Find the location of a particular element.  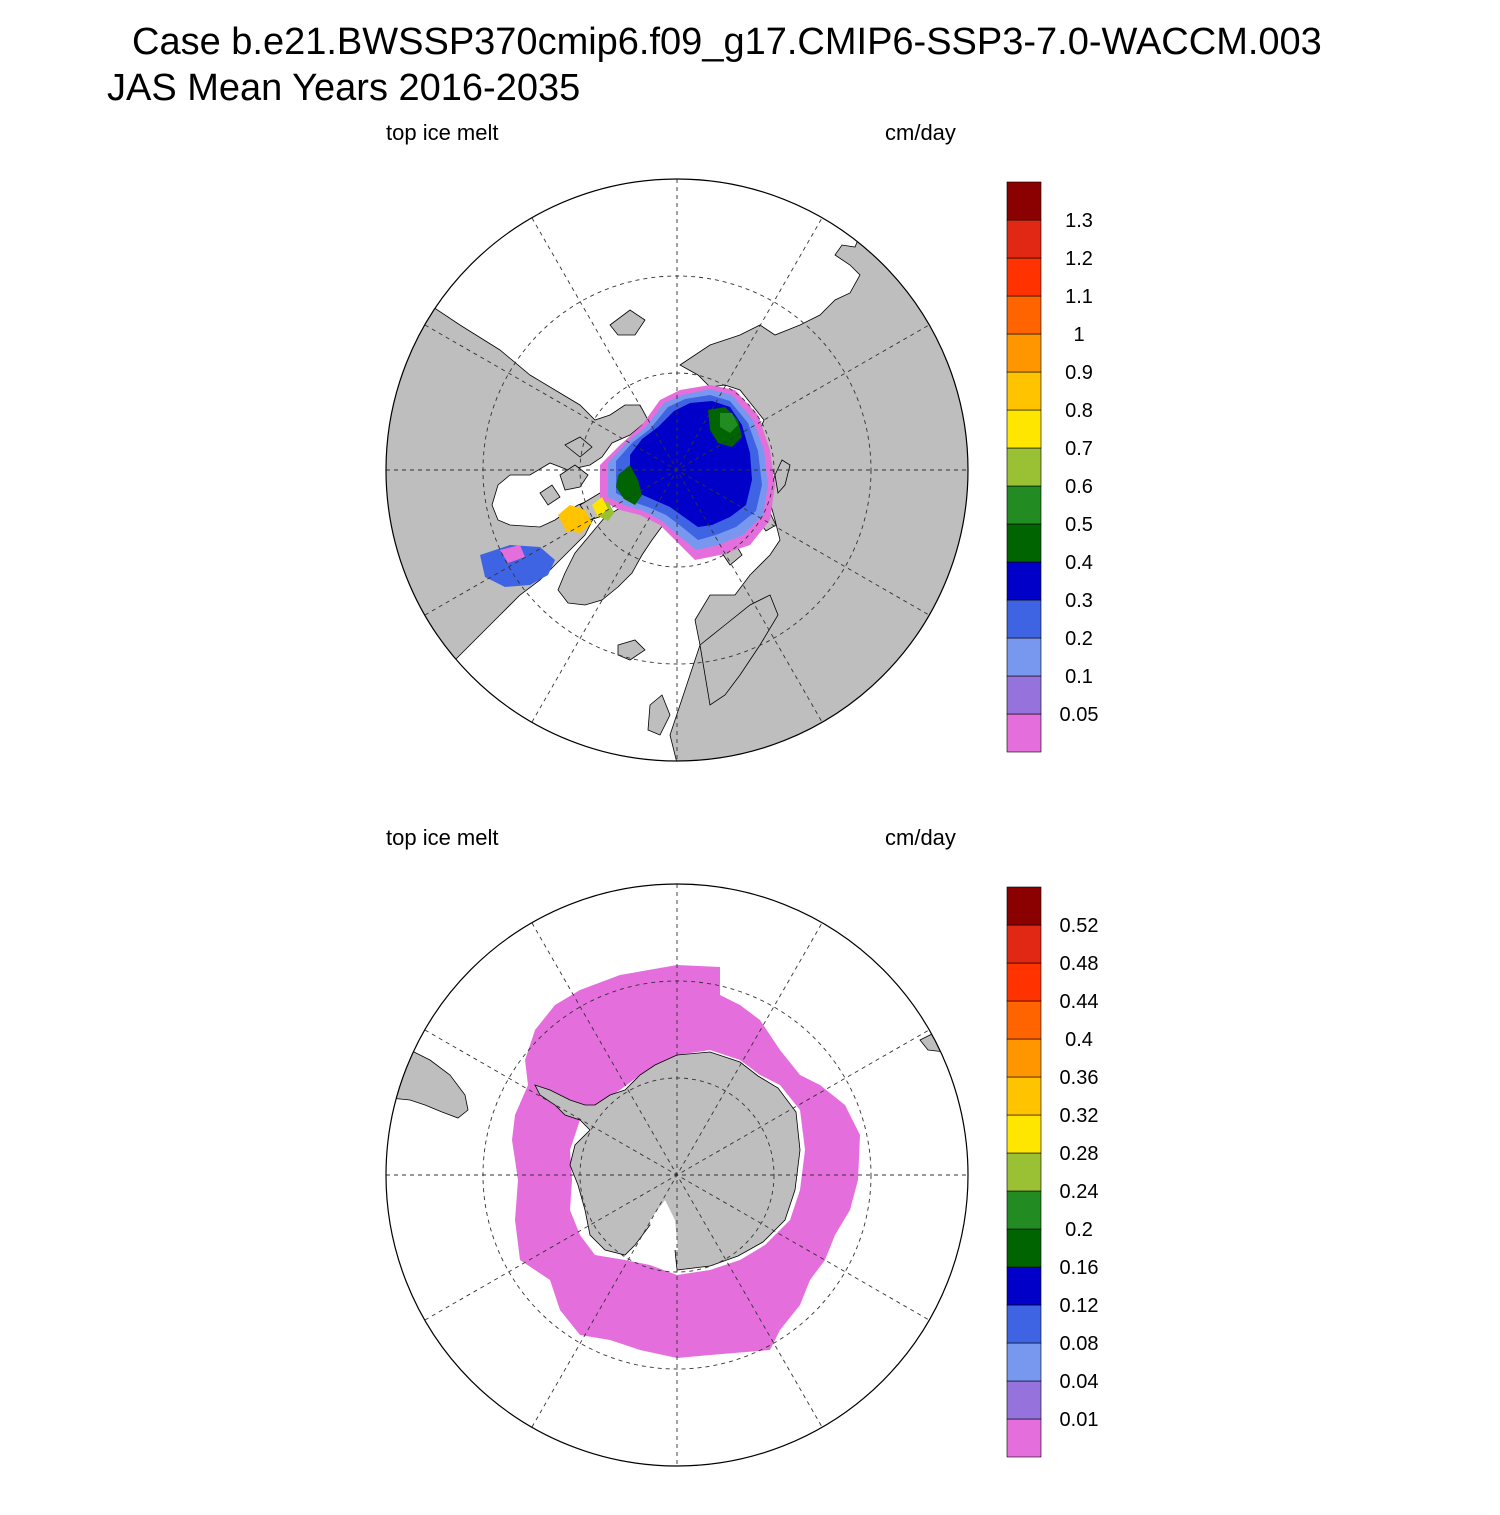

colorbar-tick-label: 0.1 is located at coordinates (1079, 677).